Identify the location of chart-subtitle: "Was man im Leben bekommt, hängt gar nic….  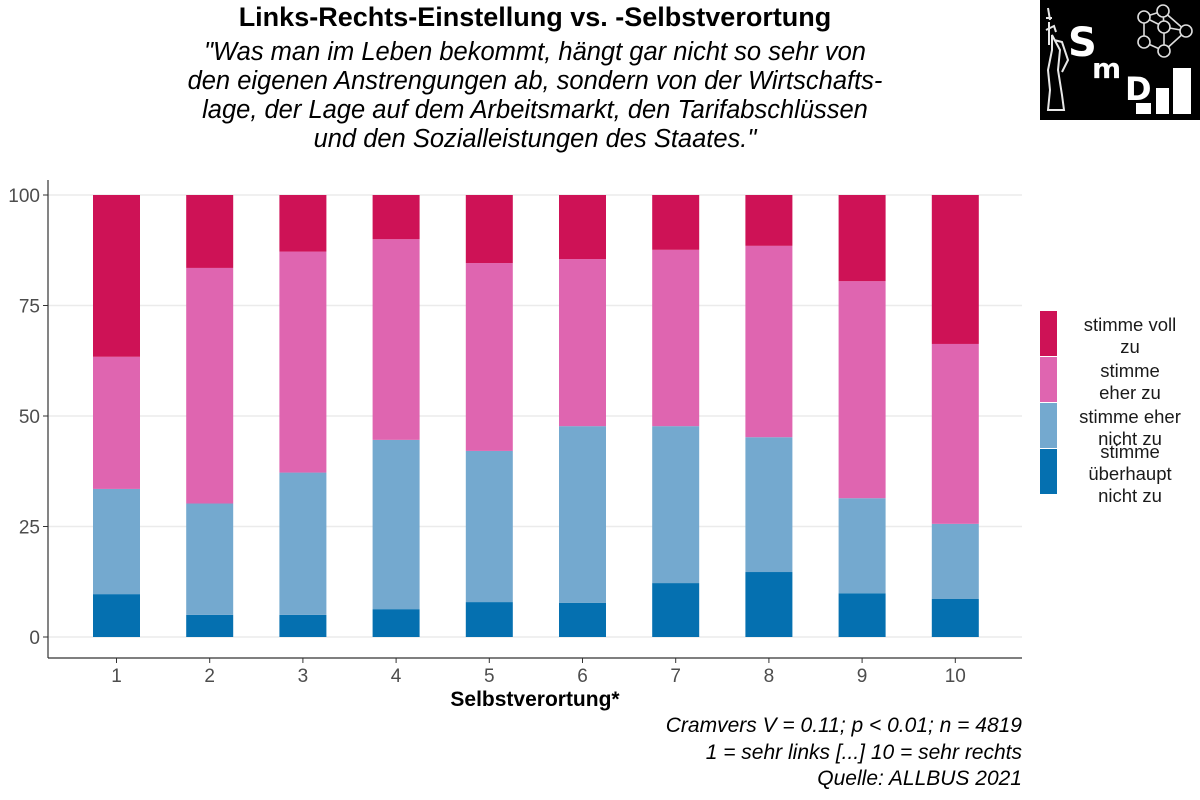
(535, 96).